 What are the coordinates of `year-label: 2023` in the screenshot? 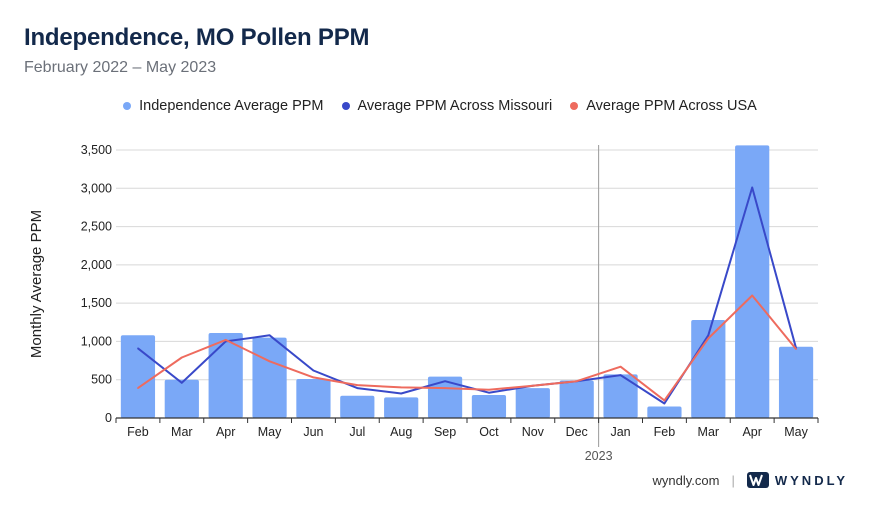 It's located at (599, 456).